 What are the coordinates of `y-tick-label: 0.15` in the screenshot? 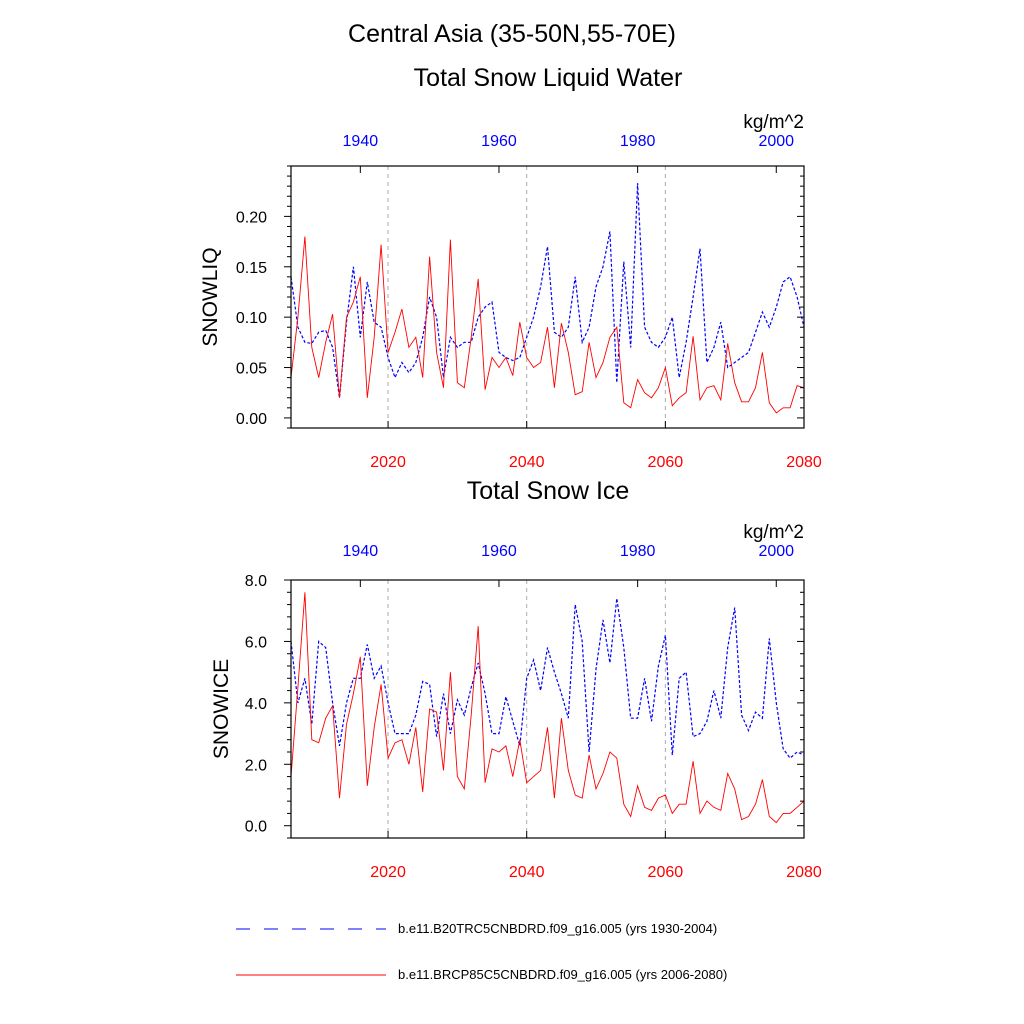 It's located at (251, 268).